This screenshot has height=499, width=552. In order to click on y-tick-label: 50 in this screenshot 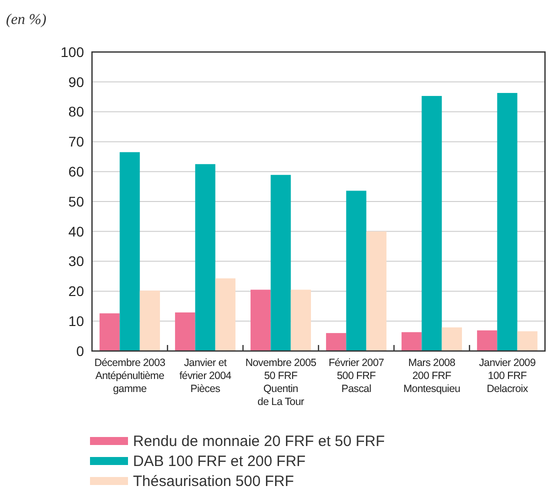, I will do `click(76, 201)`.